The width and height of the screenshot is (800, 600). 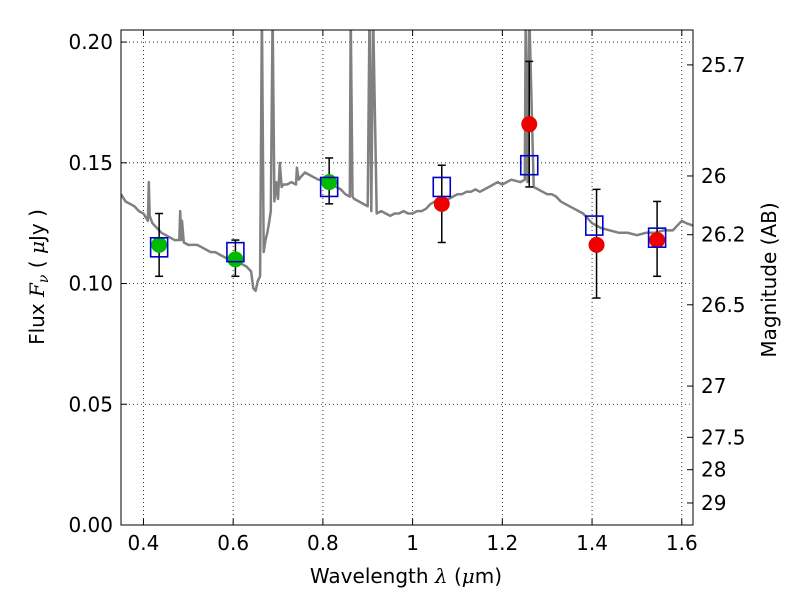 I want to click on mag-tick-label: 26, so click(x=713, y=176).